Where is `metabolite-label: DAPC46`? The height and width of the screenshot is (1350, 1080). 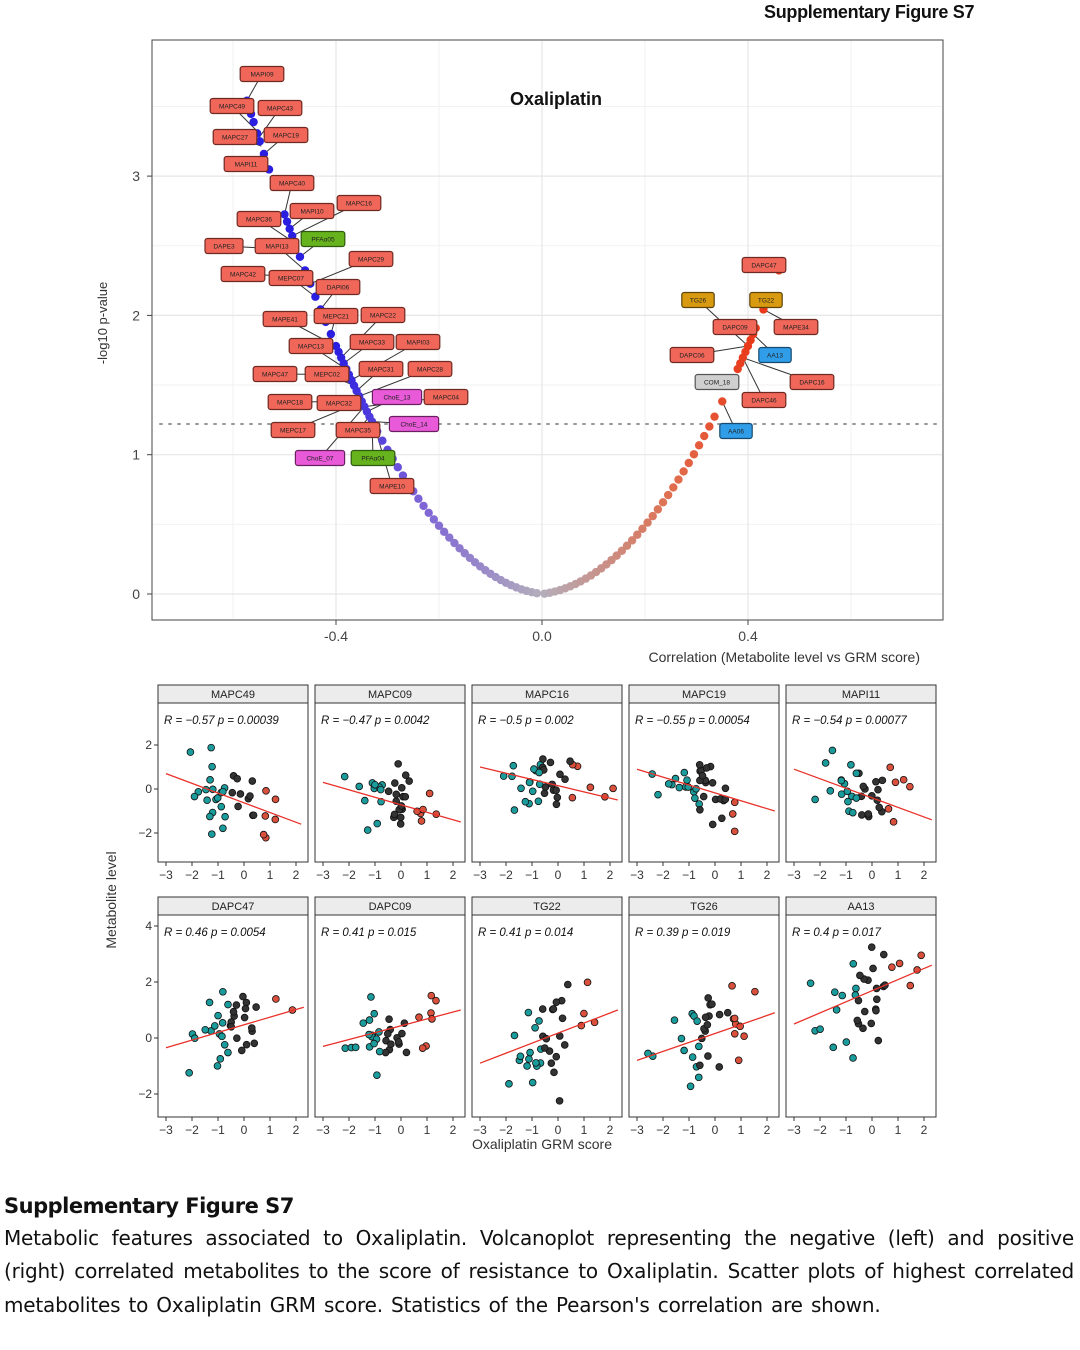
metabolite-label: DAPC46 is located at coordinates (764, 400).